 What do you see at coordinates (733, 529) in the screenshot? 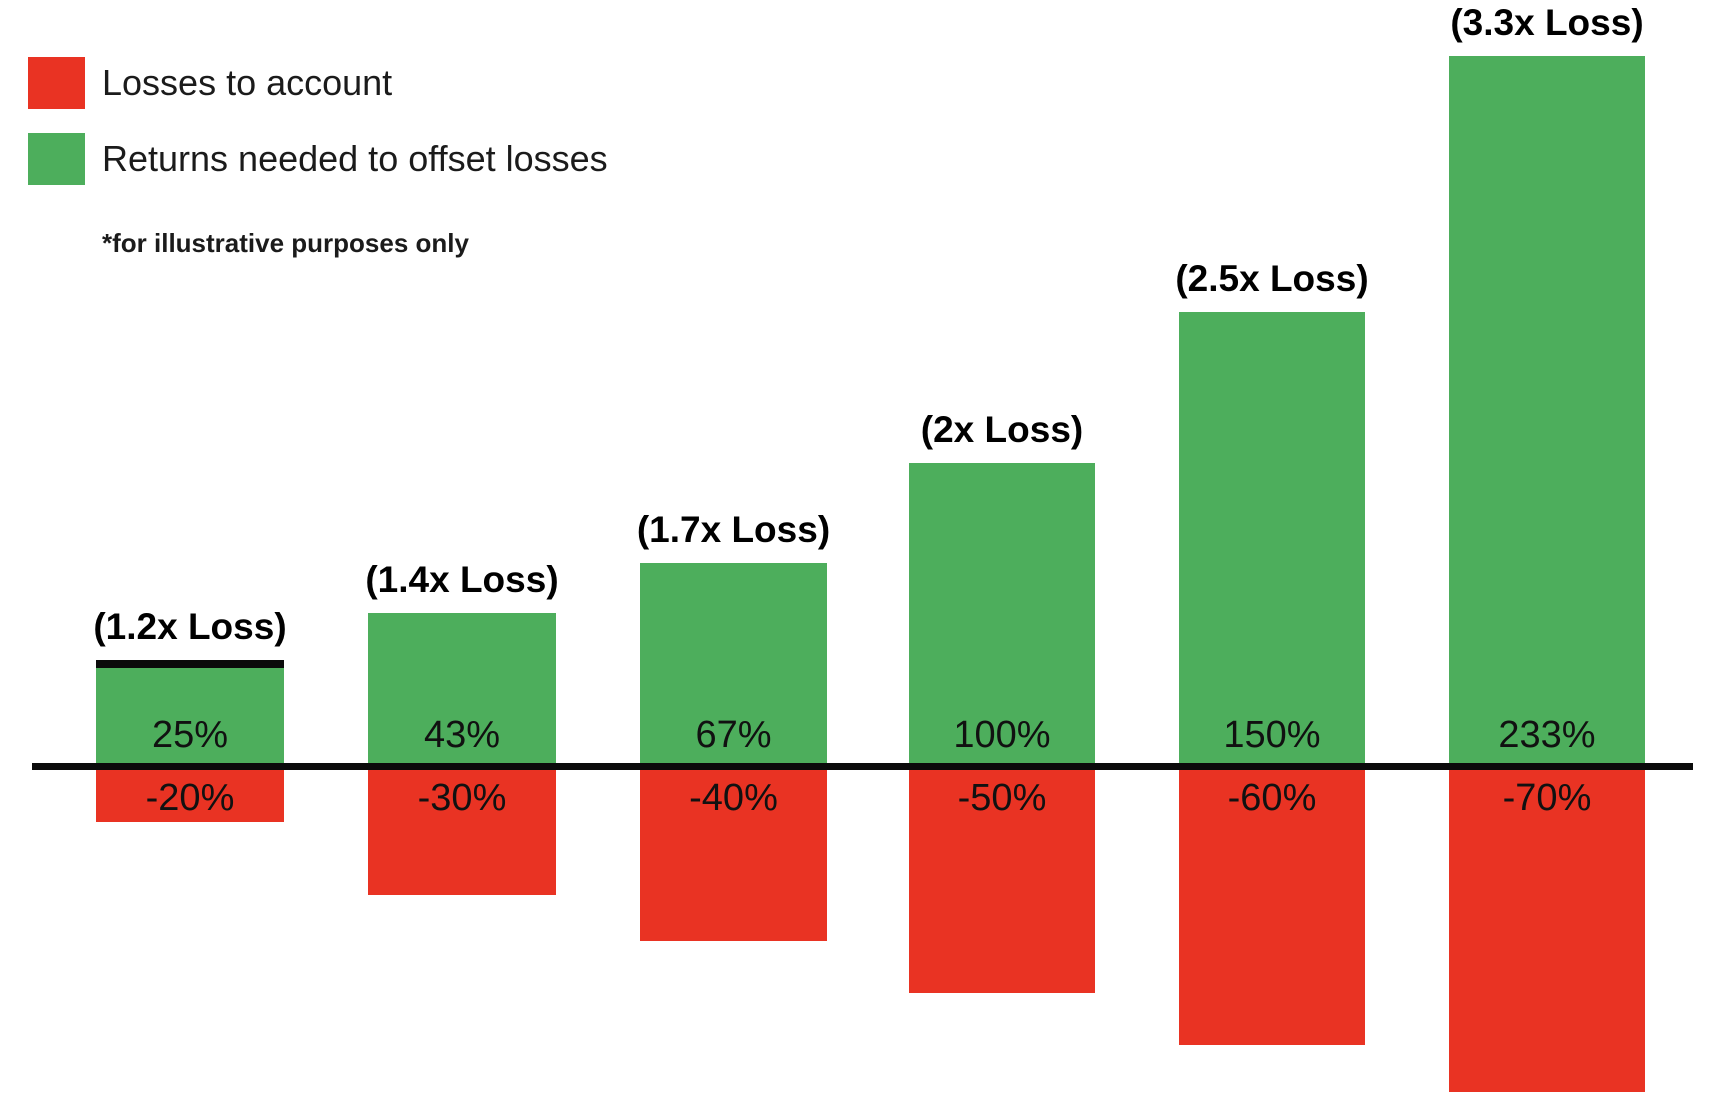
I see `loss-multiple-label: (1.7x Loss)` at bounding box center [733, 529].